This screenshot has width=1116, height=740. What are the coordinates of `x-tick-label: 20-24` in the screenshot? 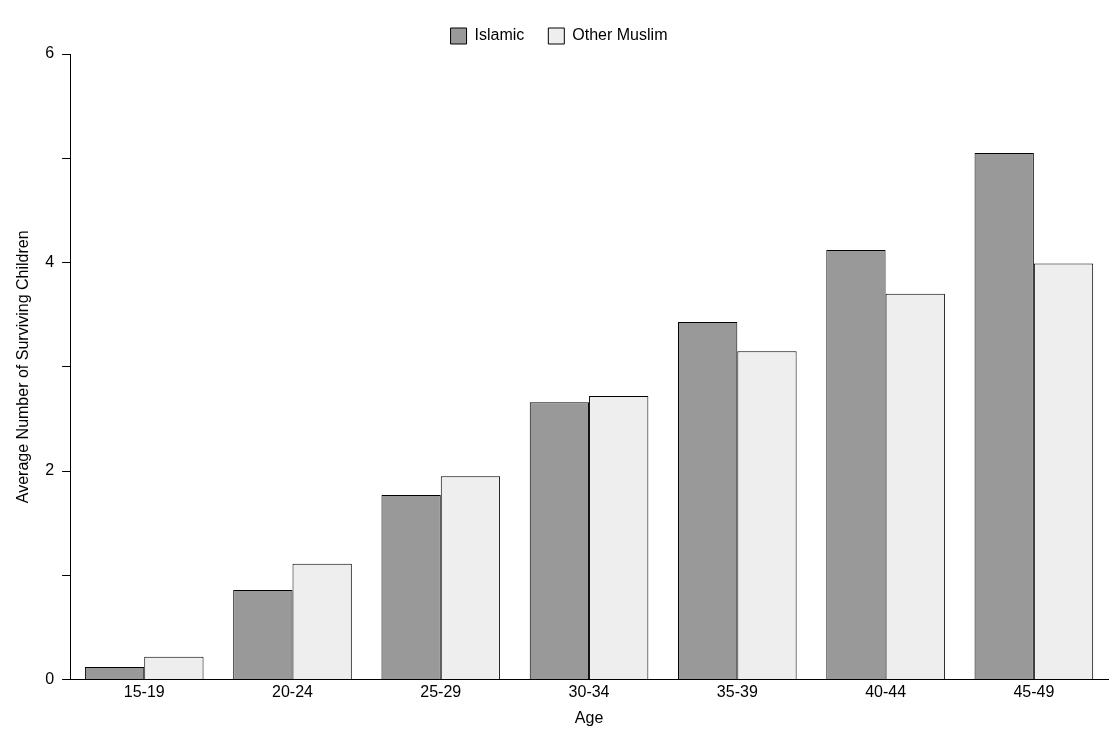 It's located at (293, 691).